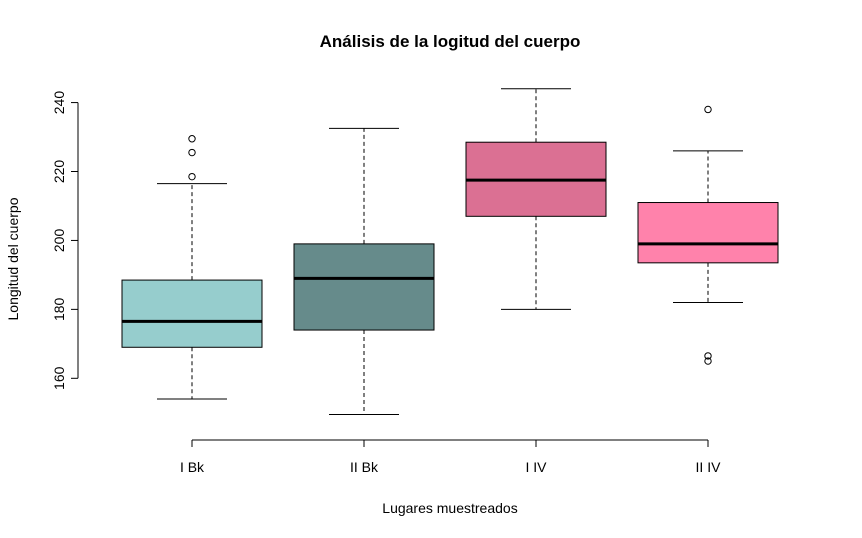 The width and height of the screenshot is (862, 538). Describe the element at coordinates (449, 508) in the screenshot. I see `x-axis-label: Lugares muestreados` at that location.